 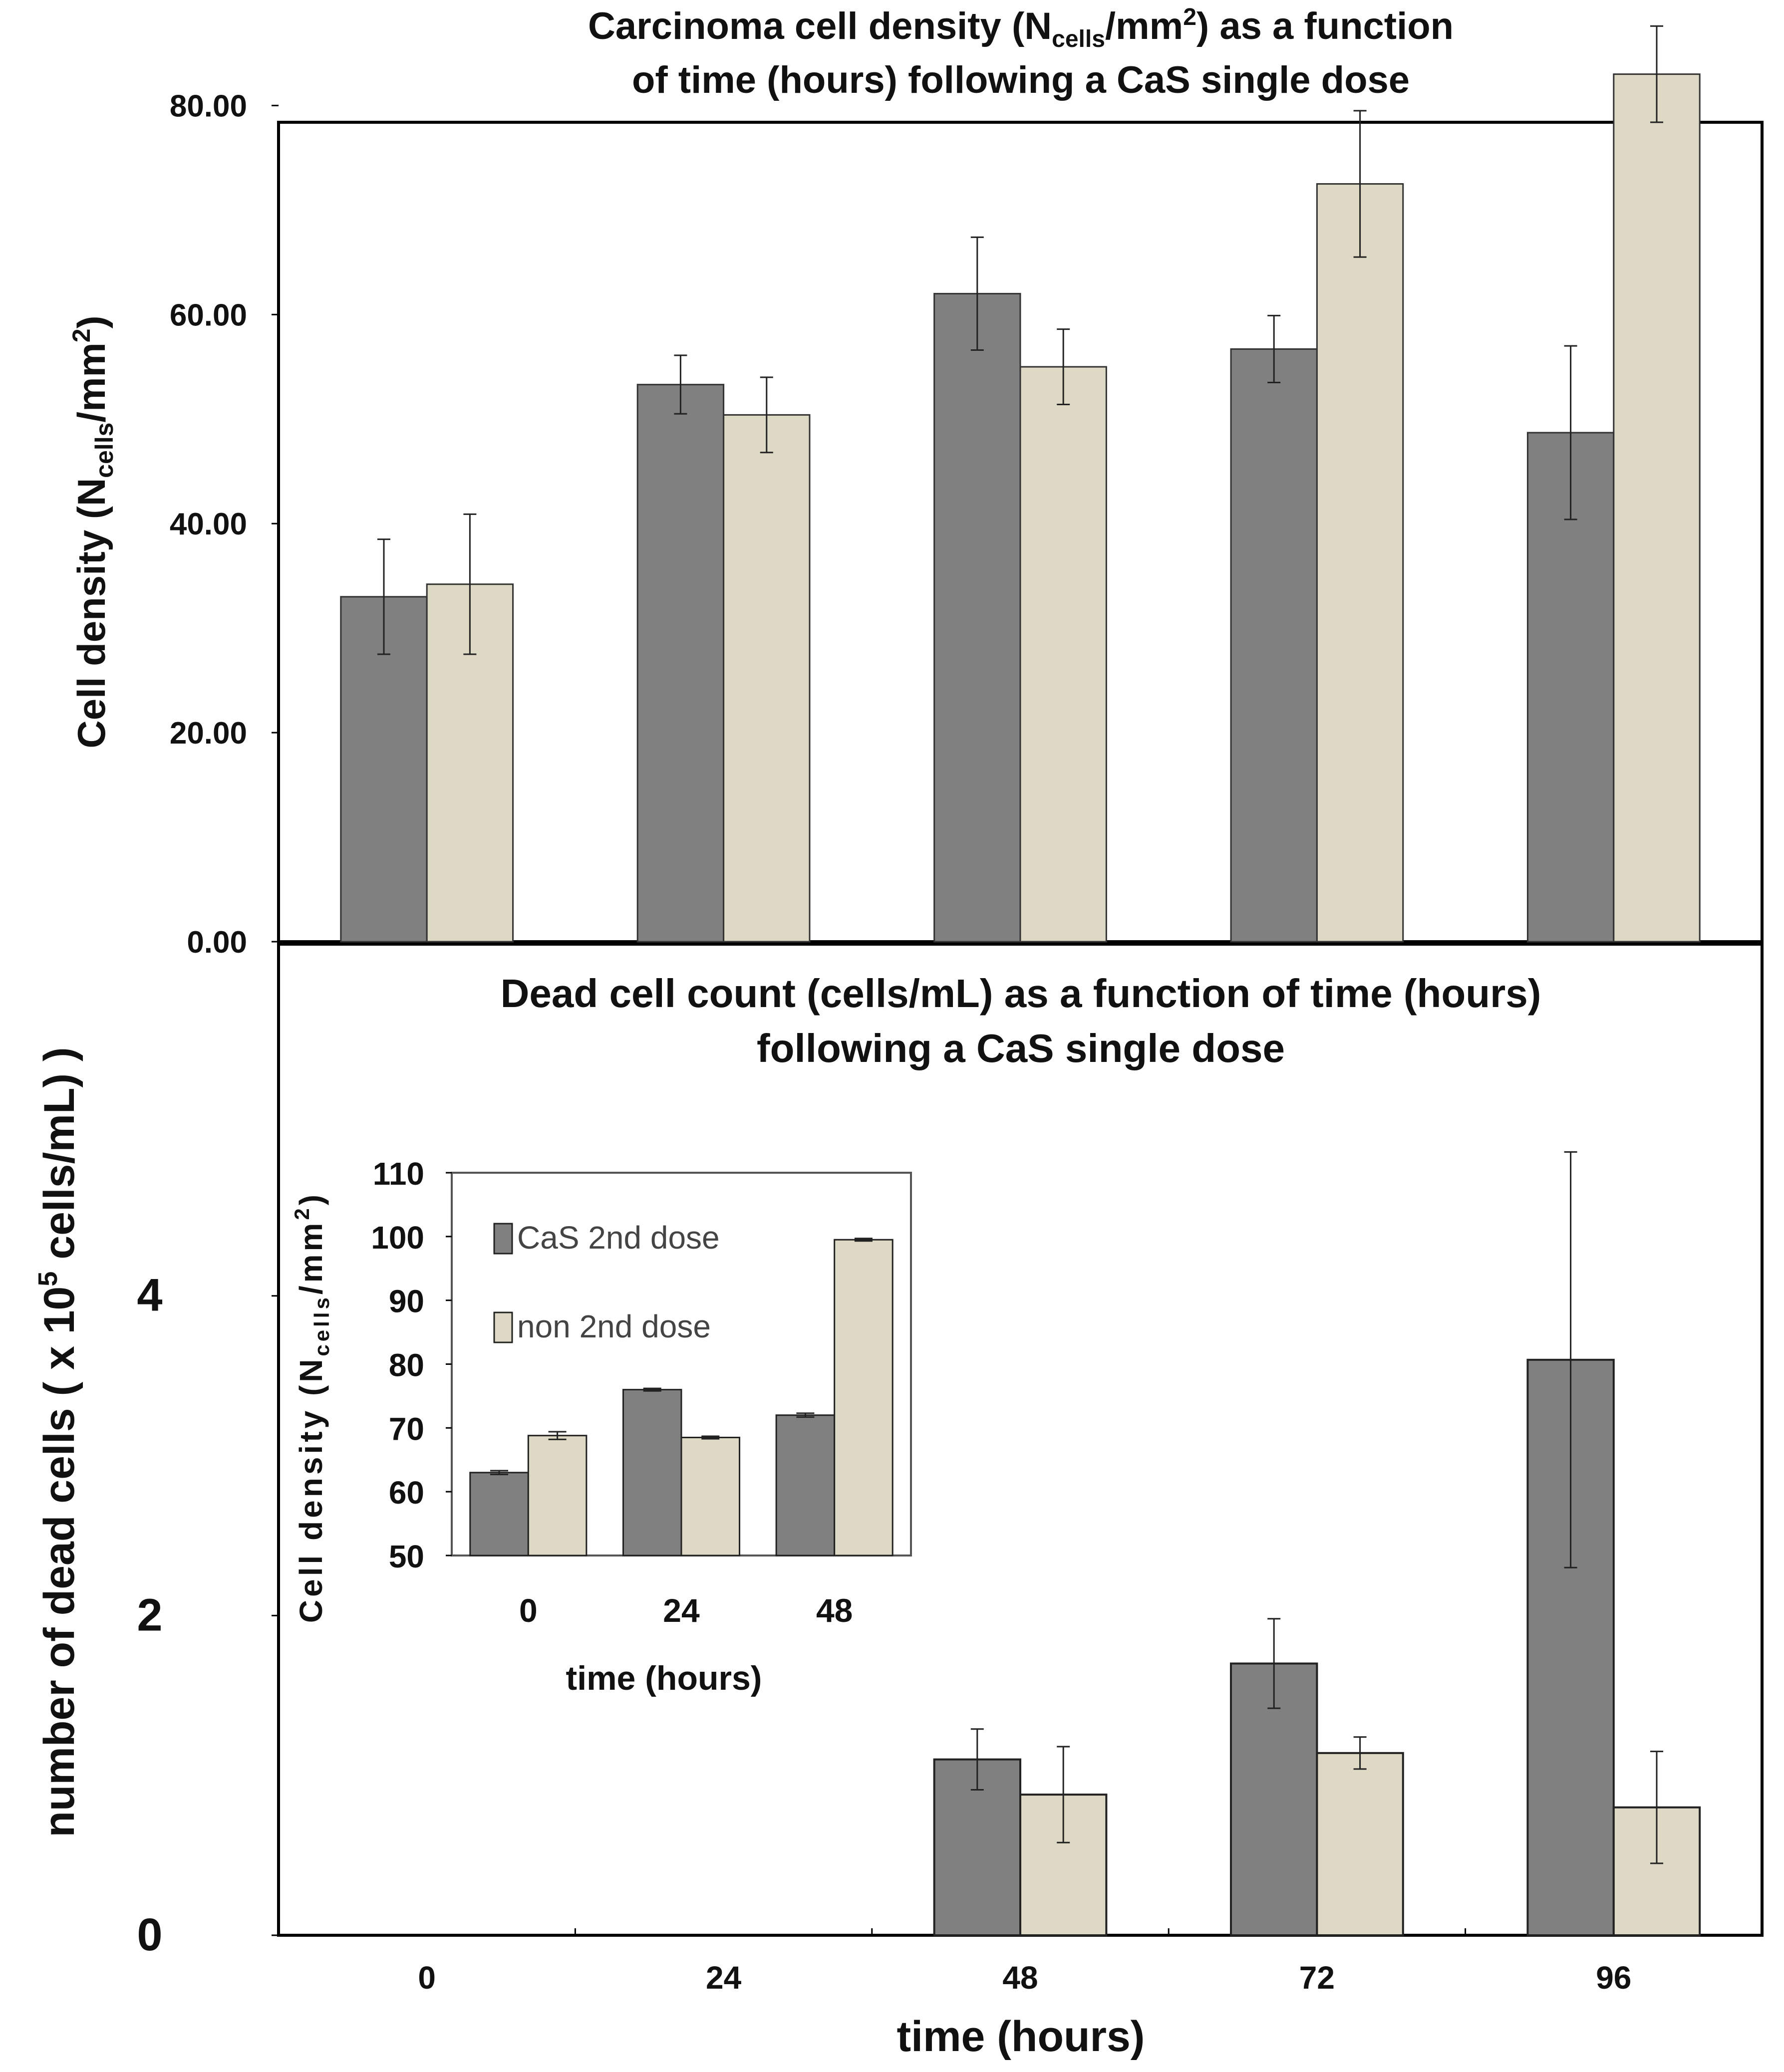 I want to click on top-y-ticks: 0.00 20.00 40.00 60.00 80.00, so click(x=224, y=524).